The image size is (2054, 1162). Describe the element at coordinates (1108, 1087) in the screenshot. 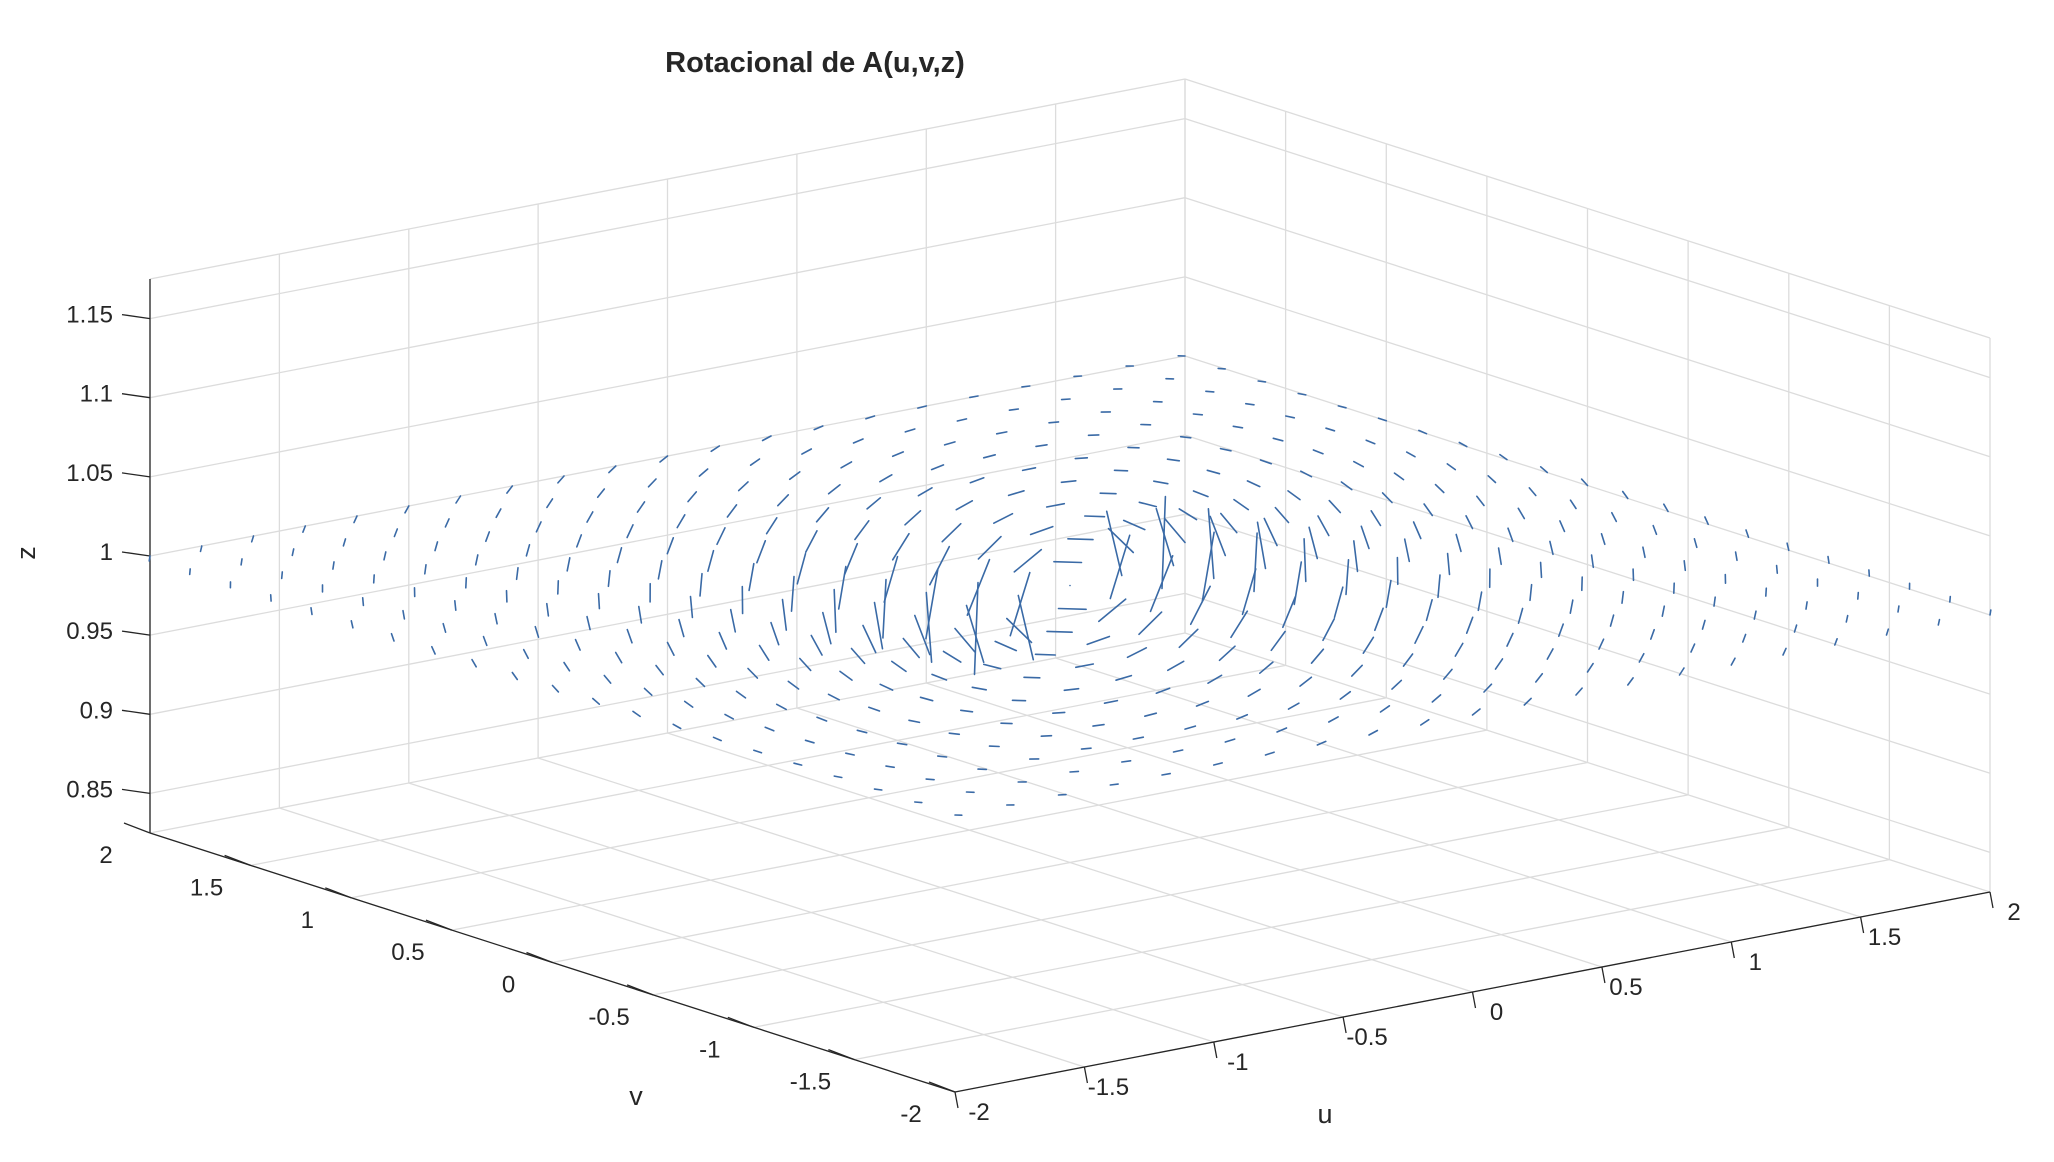

I see `x-tick-label: -1.5` at that location.